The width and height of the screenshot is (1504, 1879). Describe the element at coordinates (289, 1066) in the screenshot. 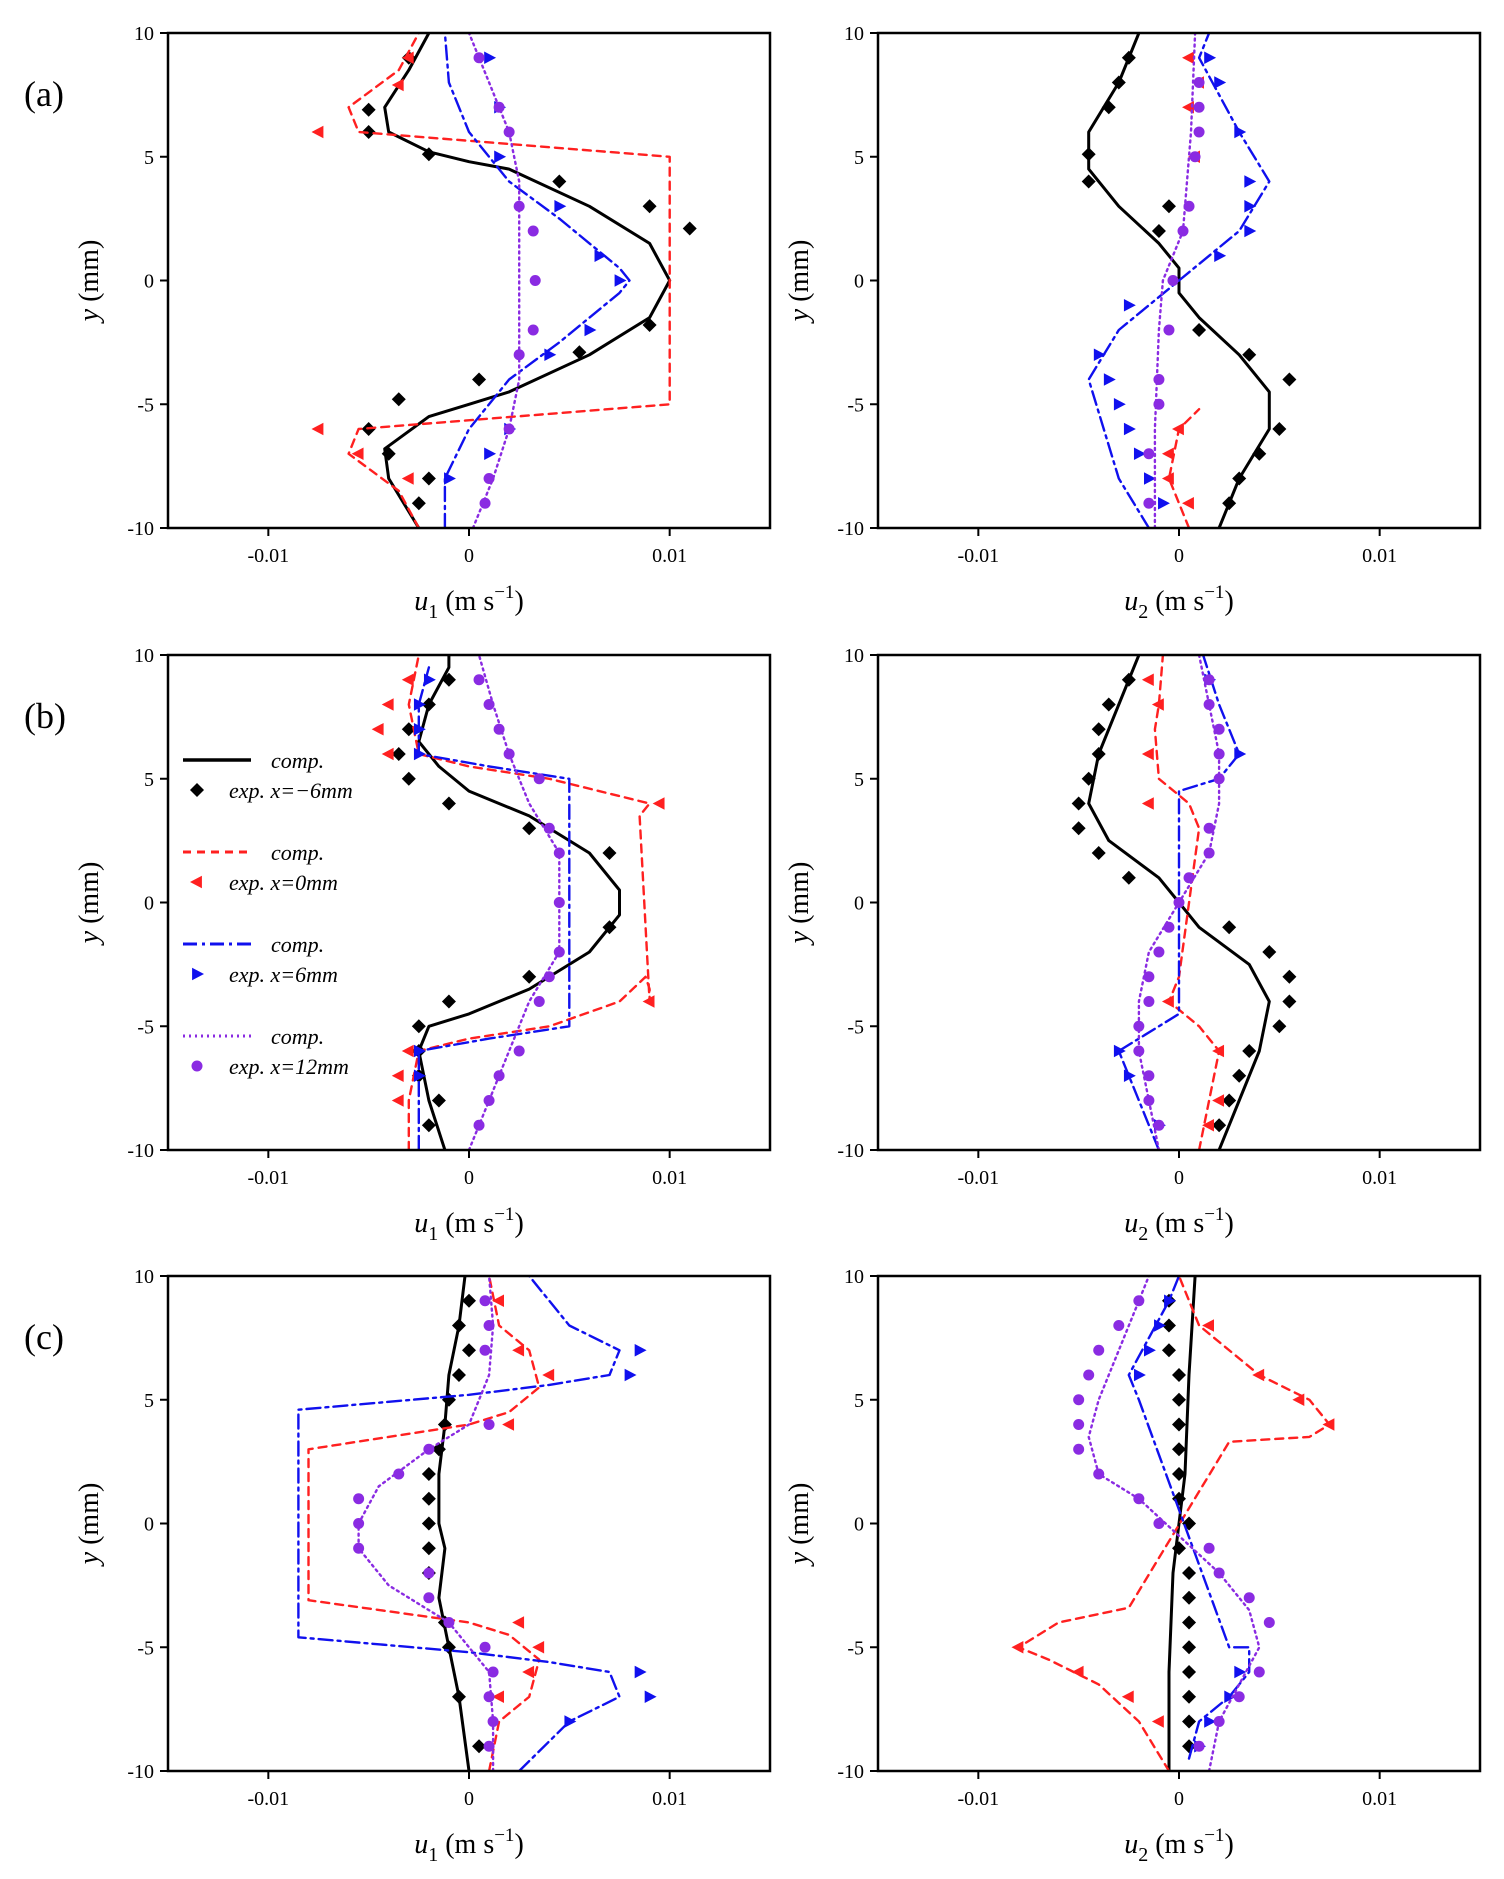

I see `legend-label-exp: exp. x=12mm` at that location.